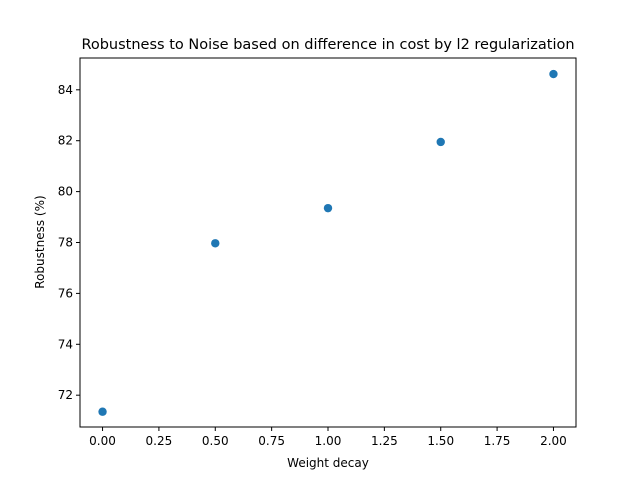  What do you see at coordinates (40, 241) in the screenshot?
I see `y-axis-label: Robustness (%)` at bounding box center [40, 241].